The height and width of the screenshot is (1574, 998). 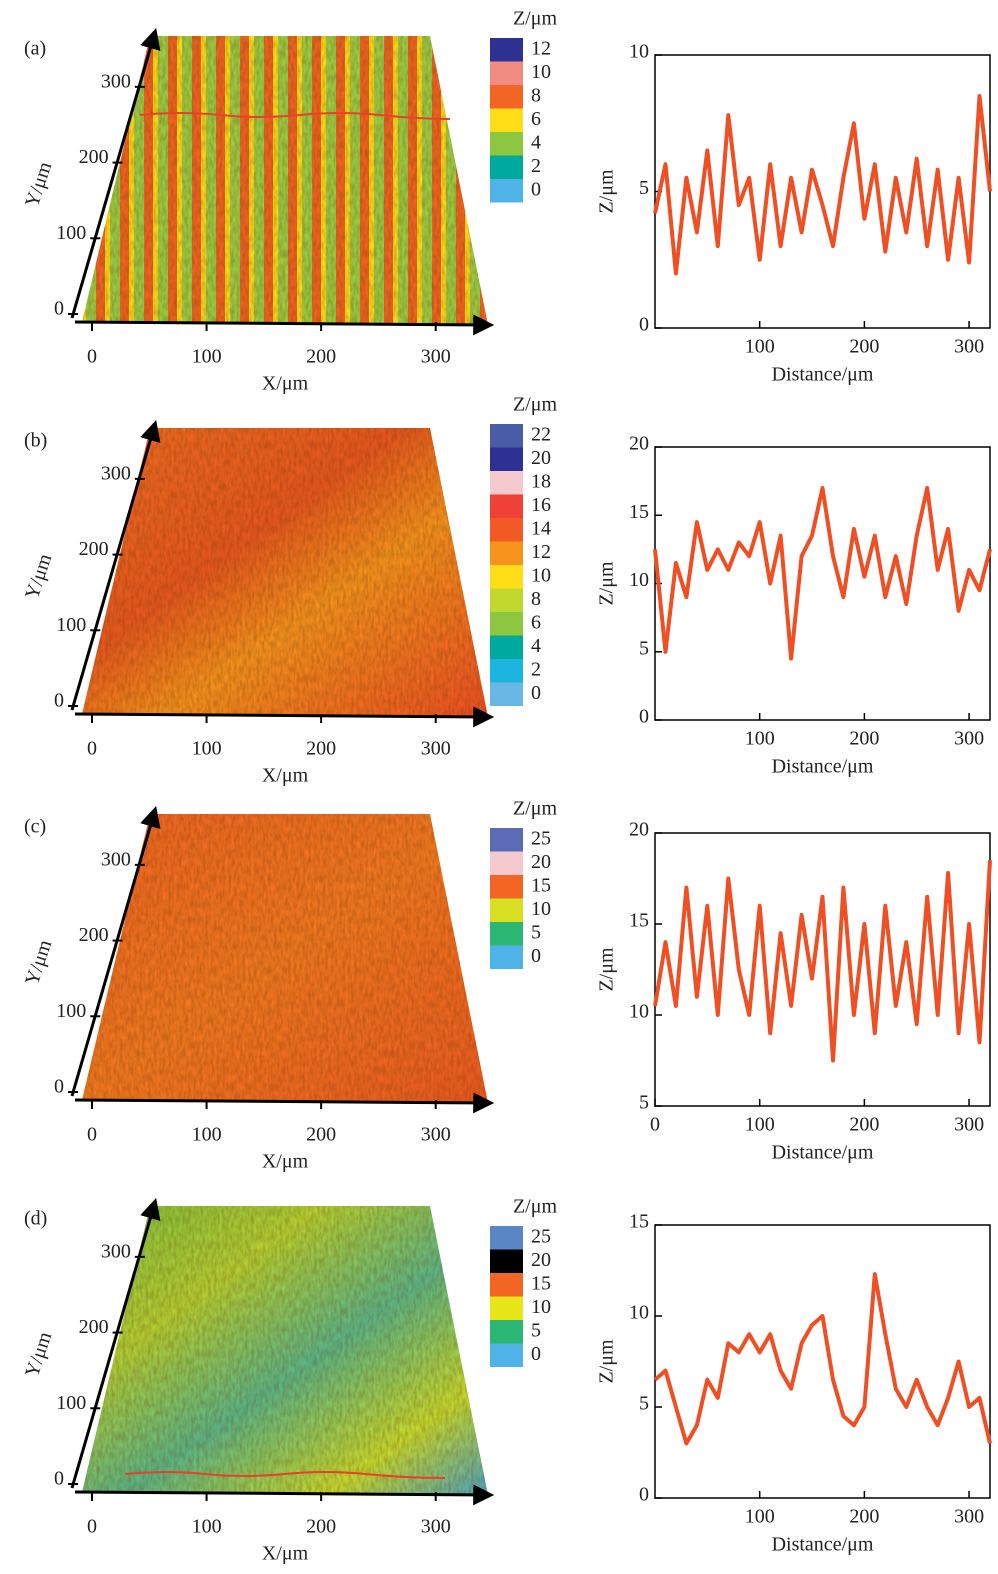 I want to click on colorbar-label: 6, so click(x=536, y=119).